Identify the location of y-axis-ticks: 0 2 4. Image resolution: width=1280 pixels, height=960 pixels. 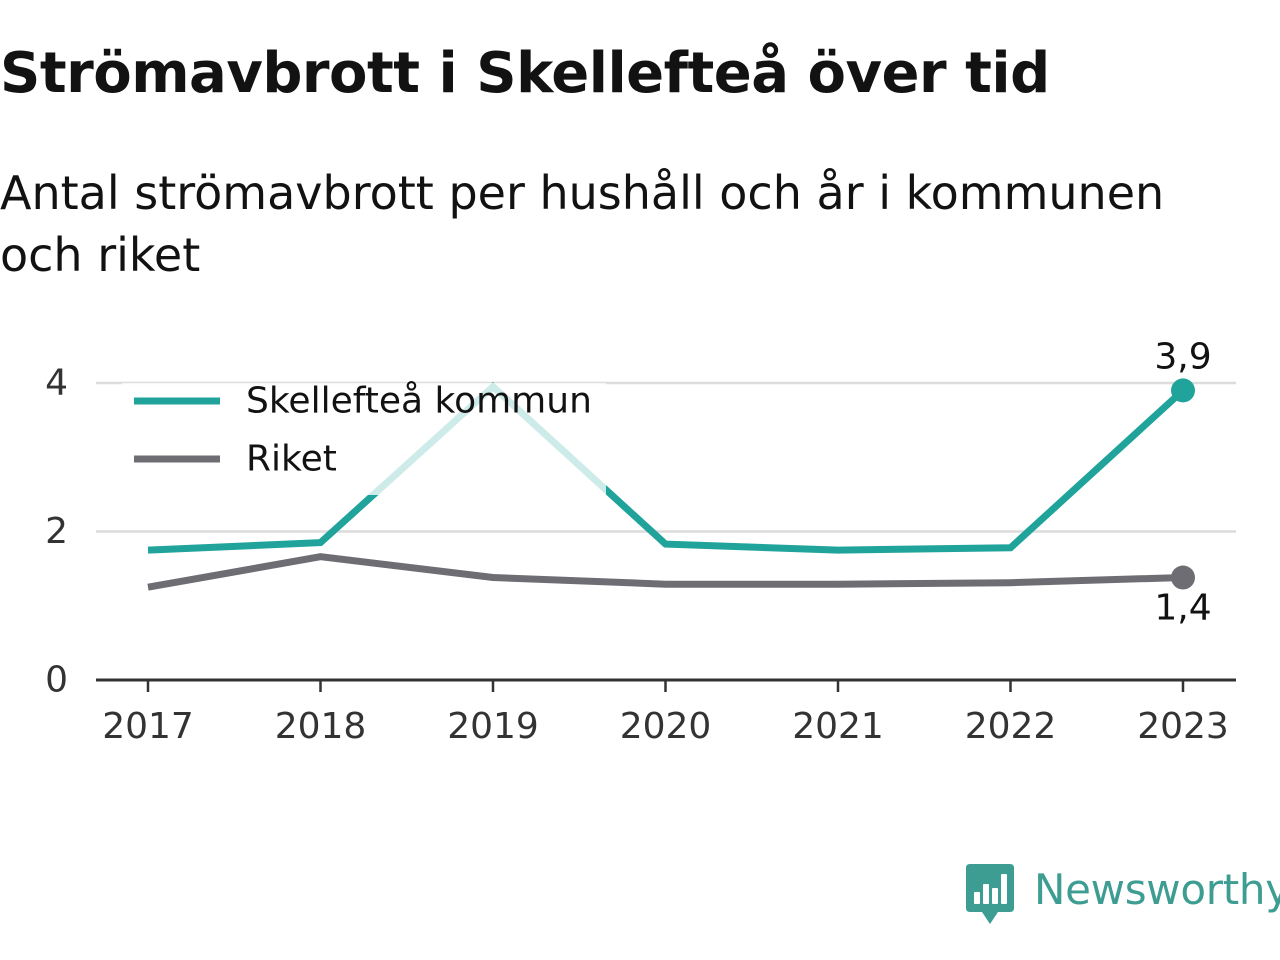
(56, 532).